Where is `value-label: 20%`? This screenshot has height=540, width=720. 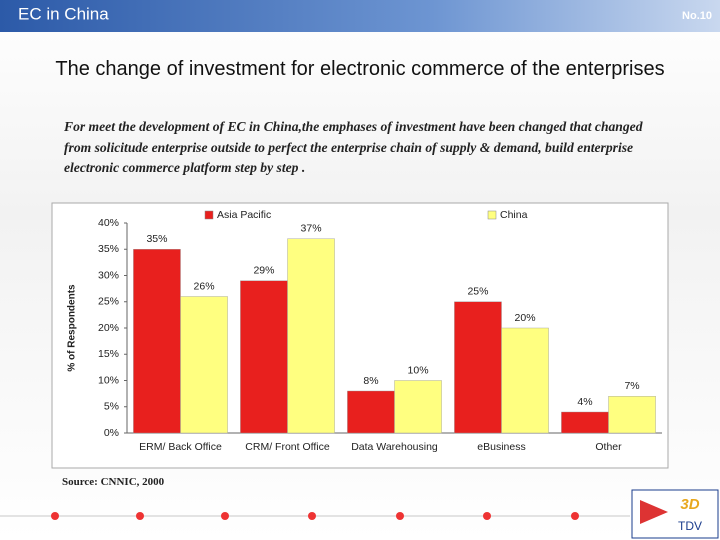 value-label: 20% is located at coordinates (525, 318).